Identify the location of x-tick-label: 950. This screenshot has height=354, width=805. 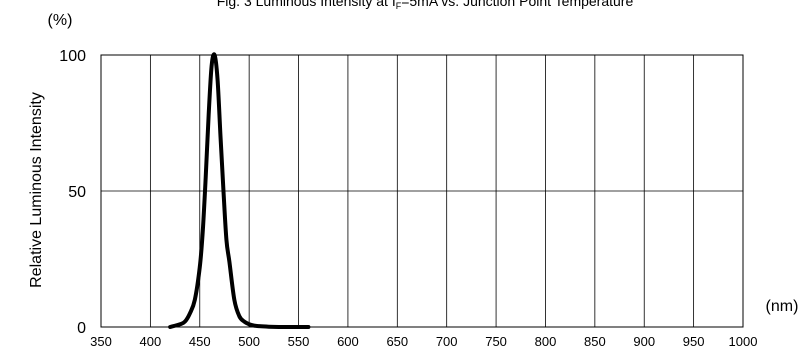
(694, 341).